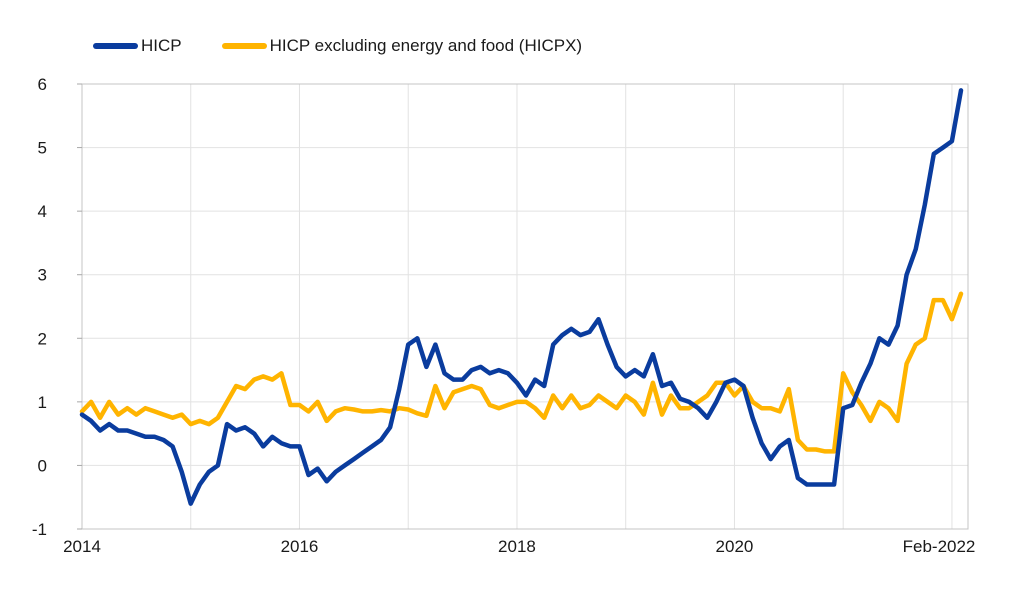  Describe the element at coordinates (115, 46) in the screenshot. I see `hicp-line-swatch` at that location.